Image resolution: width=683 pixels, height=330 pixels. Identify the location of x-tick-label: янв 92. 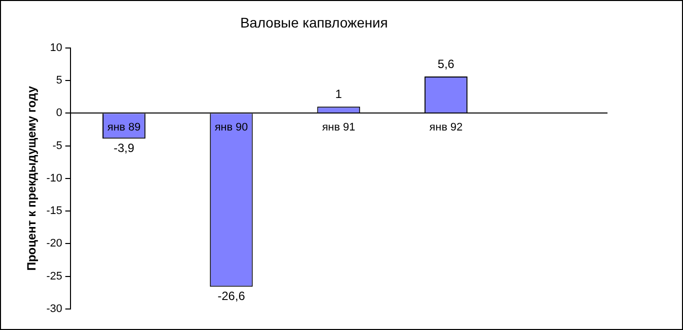
(446, 128).